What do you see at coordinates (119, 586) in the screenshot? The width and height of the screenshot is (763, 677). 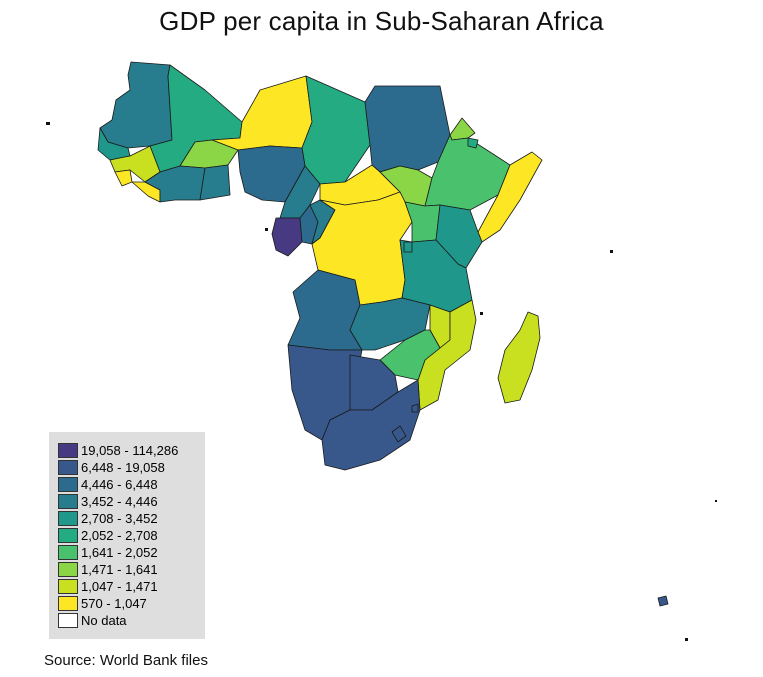 I see `legend-label: 1,047 - 1,471` at bounding box center [119, 586].